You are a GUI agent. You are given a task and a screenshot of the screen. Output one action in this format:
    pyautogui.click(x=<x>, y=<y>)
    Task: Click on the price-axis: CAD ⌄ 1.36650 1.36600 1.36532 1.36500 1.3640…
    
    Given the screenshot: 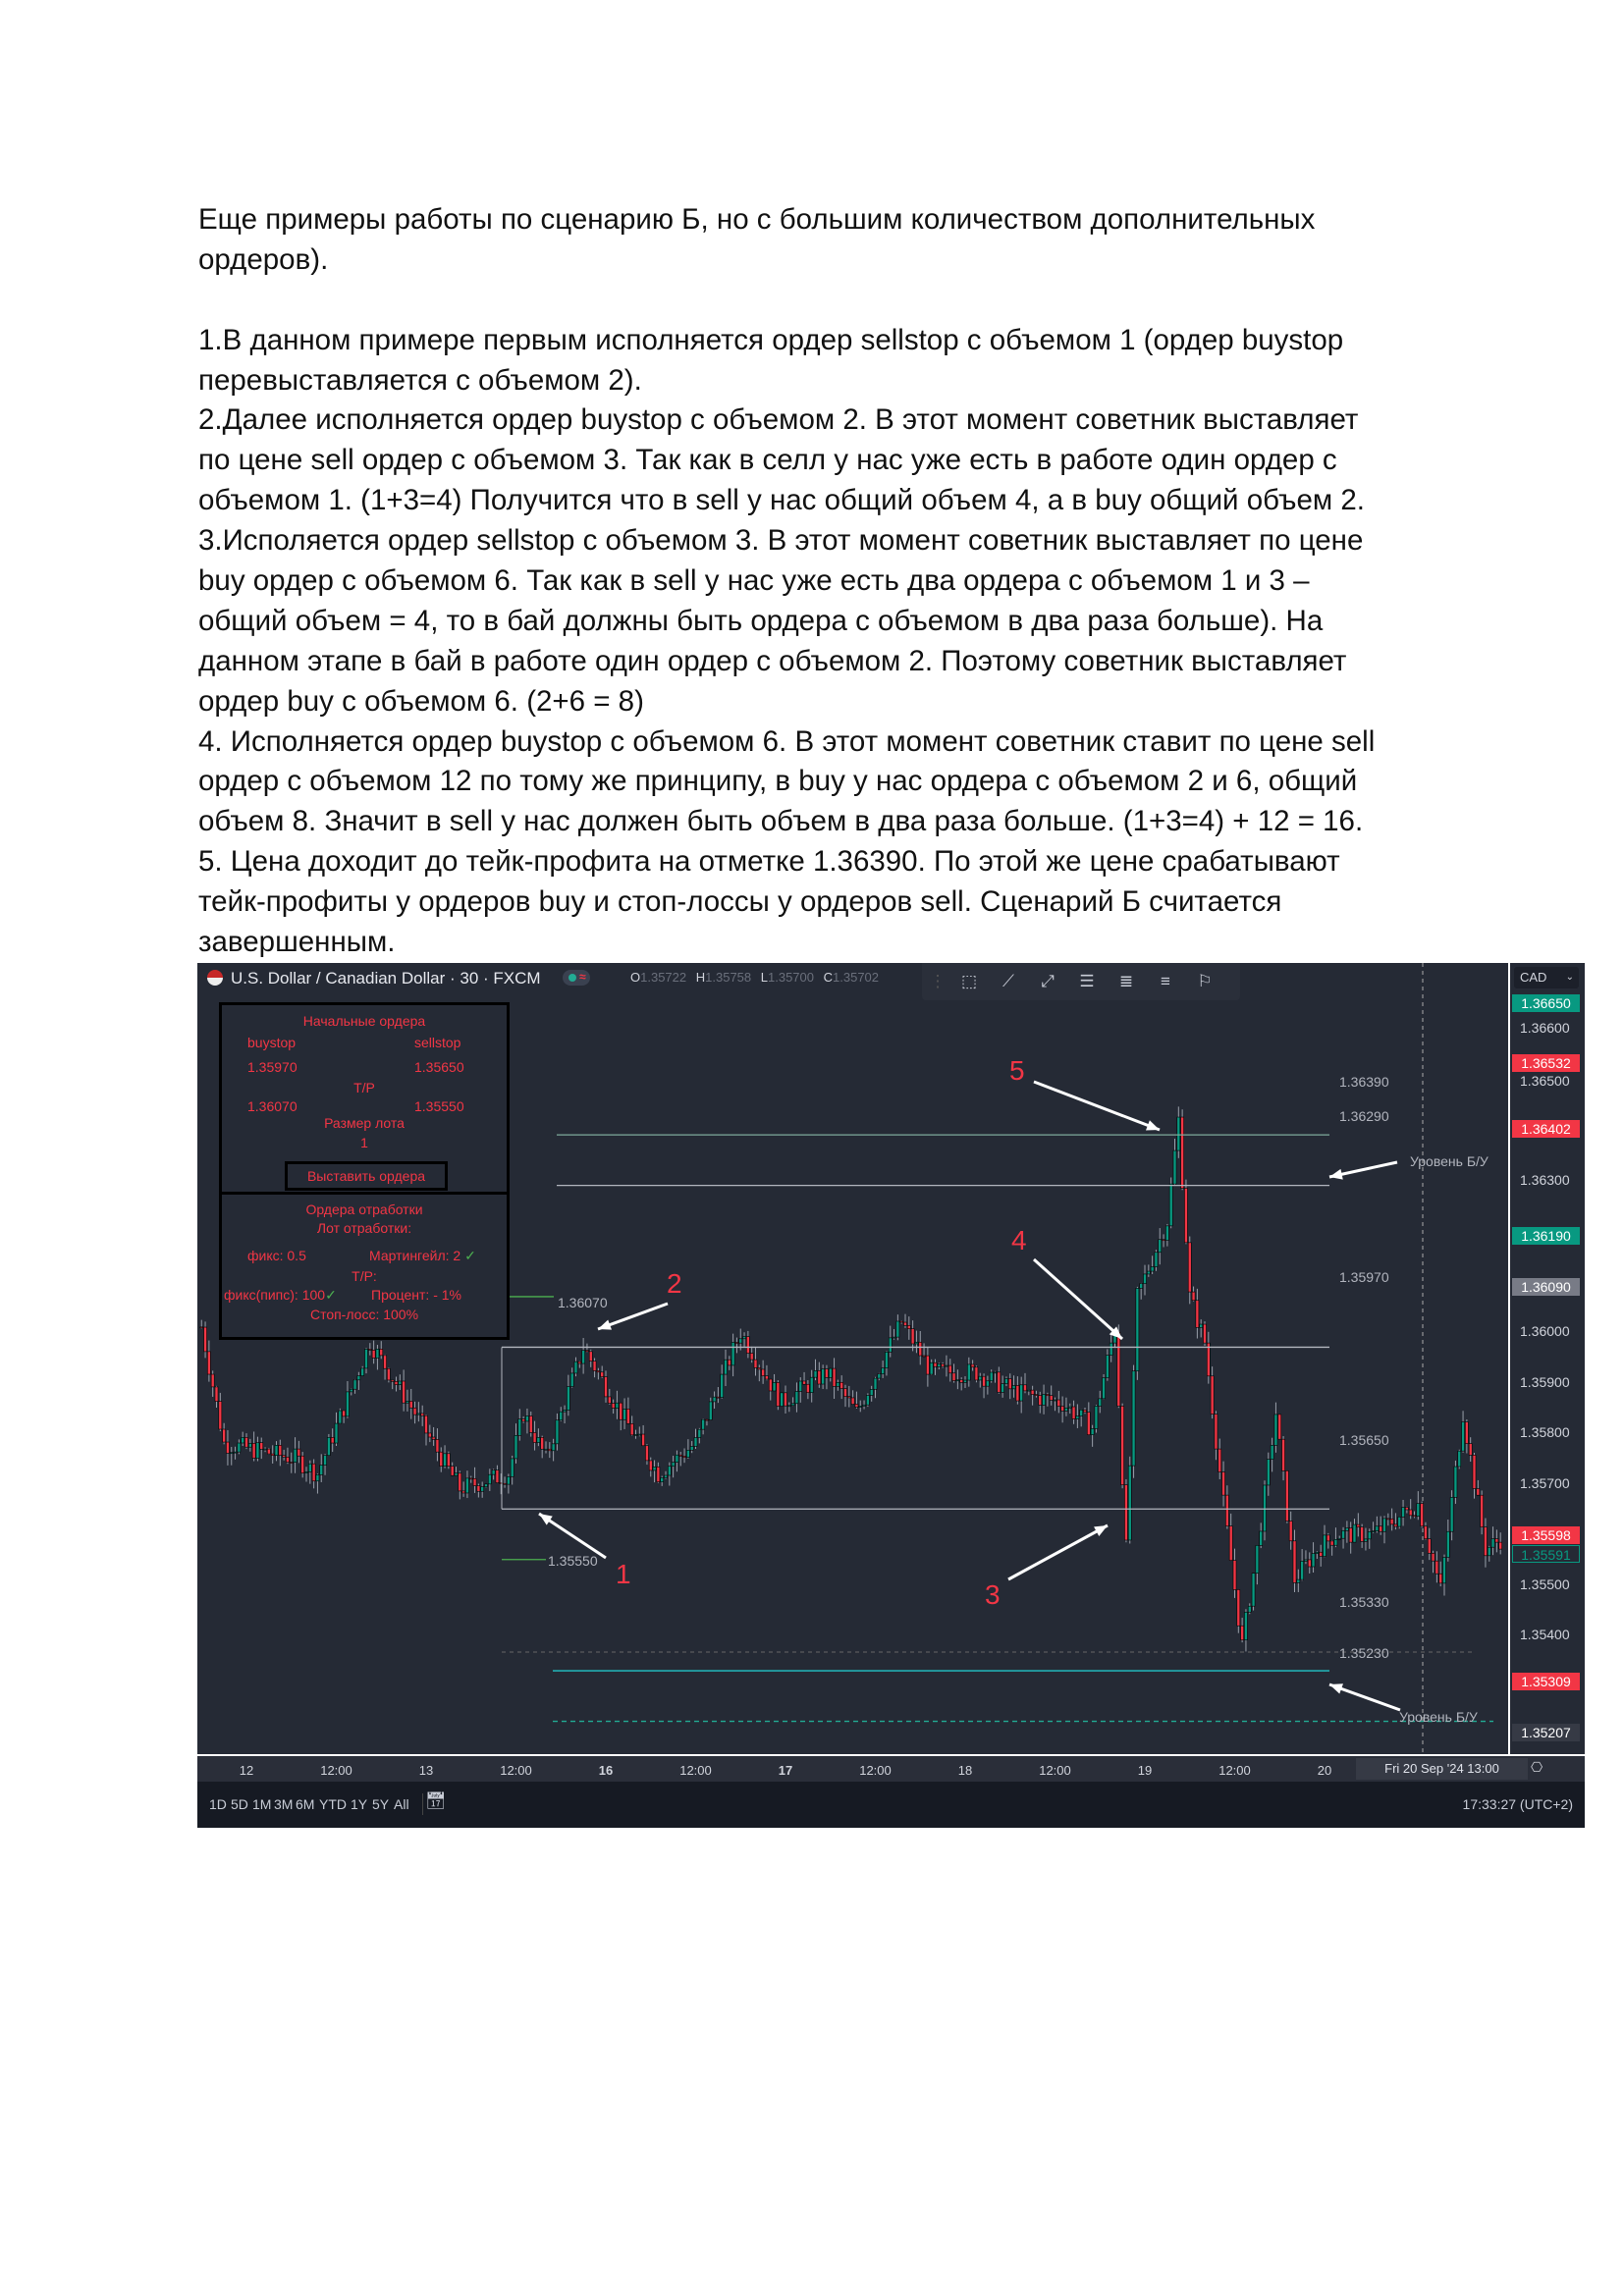 What is the action you would take?
    pyautogui.click(x=1546, y=1358)
    